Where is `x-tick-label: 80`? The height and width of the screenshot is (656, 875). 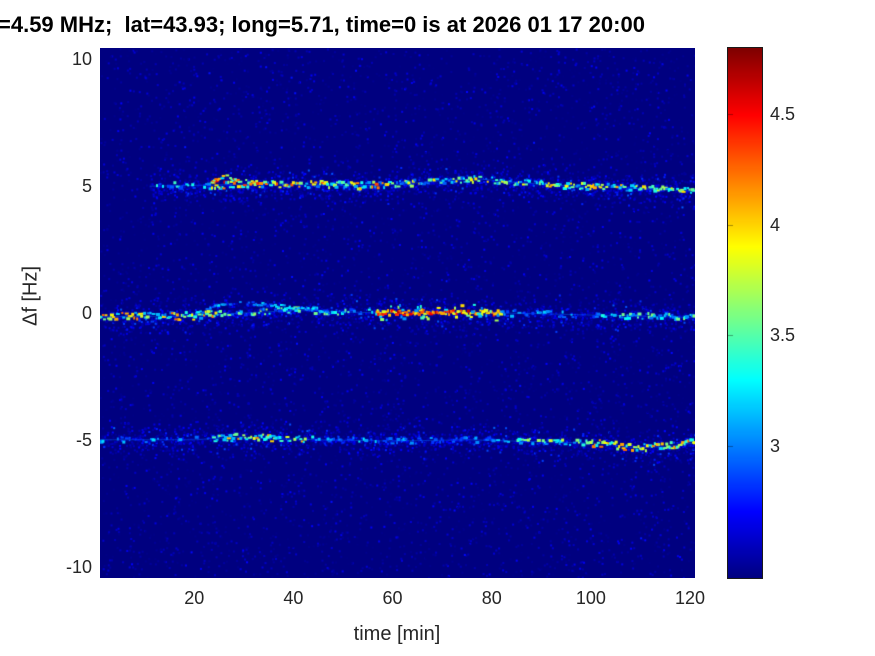
x-tick-label: 80 is located at coordinates (491, 598).